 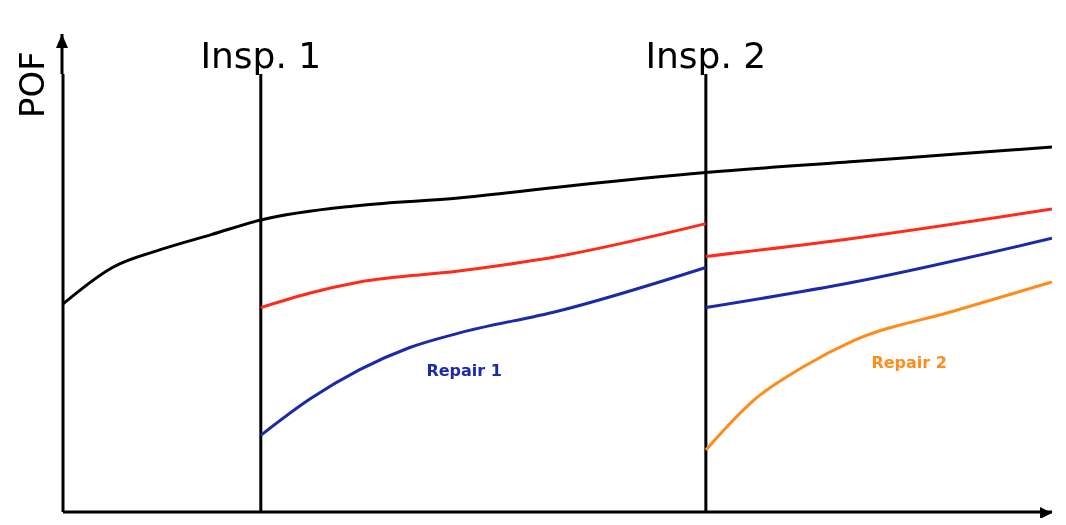 What do you see at coordinates (706, 55) in the screenshot?
I see `text: Insp. 2` at bounding box center [706, 55].